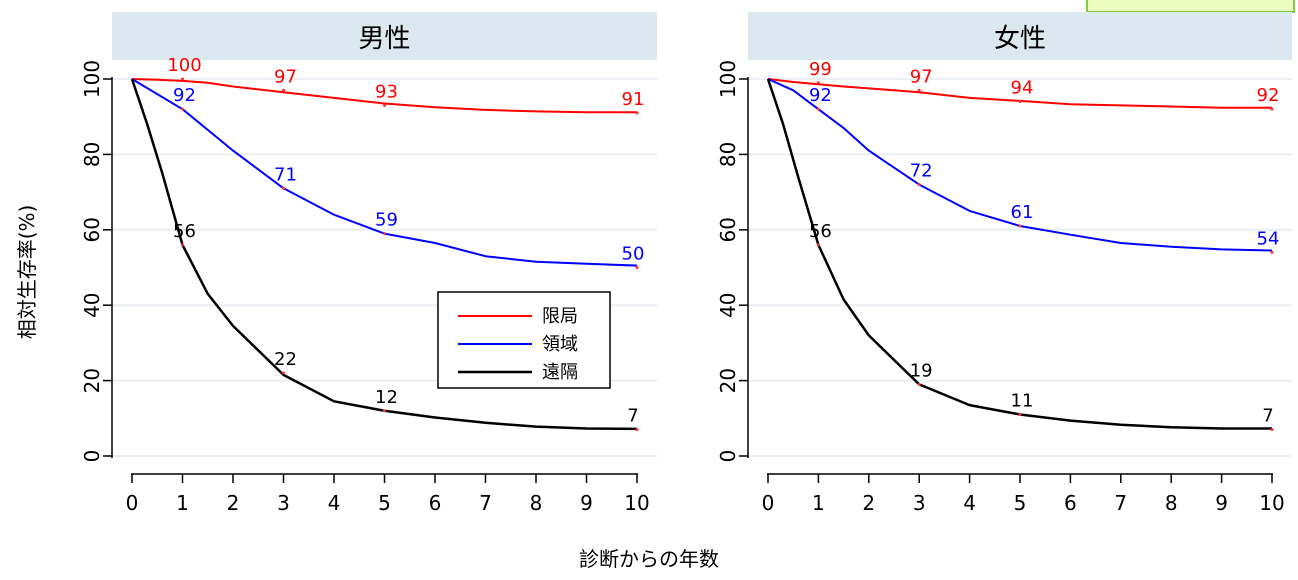 Image resolution: width=1298 pixels, height=580 pixels. I want to click on data-label: 61, so click(1022, 212).